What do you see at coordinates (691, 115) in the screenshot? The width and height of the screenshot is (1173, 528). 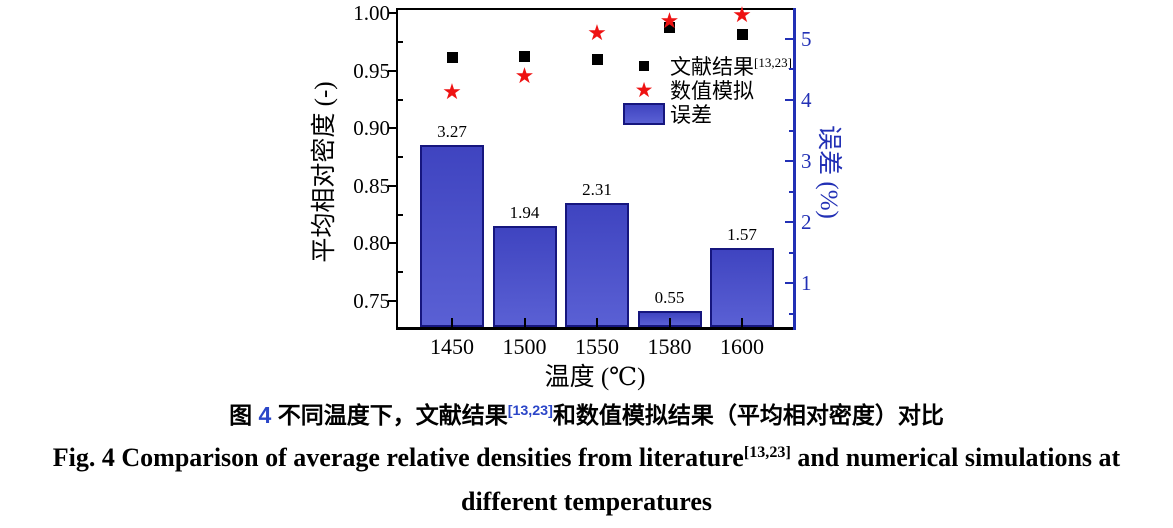 I see `legend-label-error: 误差` at bounding box center [691, 115].